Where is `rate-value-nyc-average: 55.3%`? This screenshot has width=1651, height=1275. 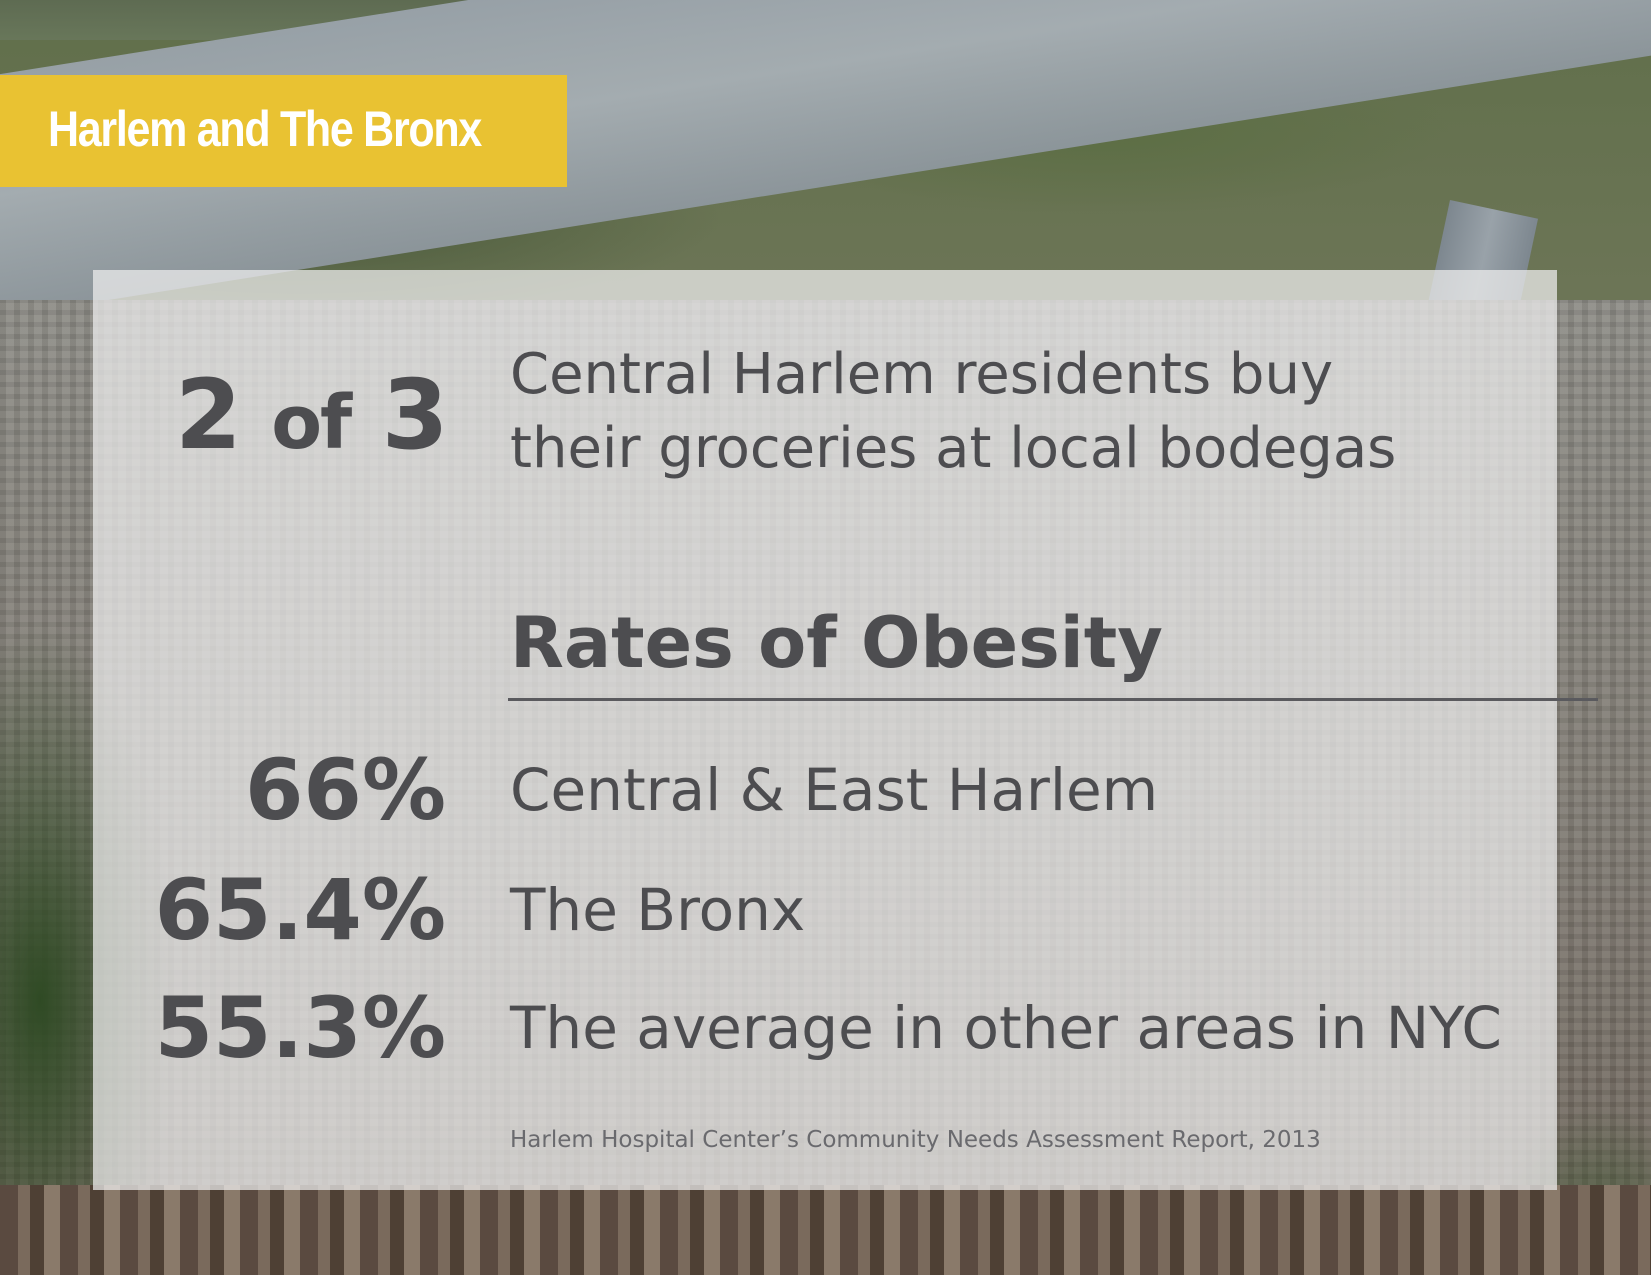 rate-value-nyc-average: 55.3% is located at coordinates (300, 1028).